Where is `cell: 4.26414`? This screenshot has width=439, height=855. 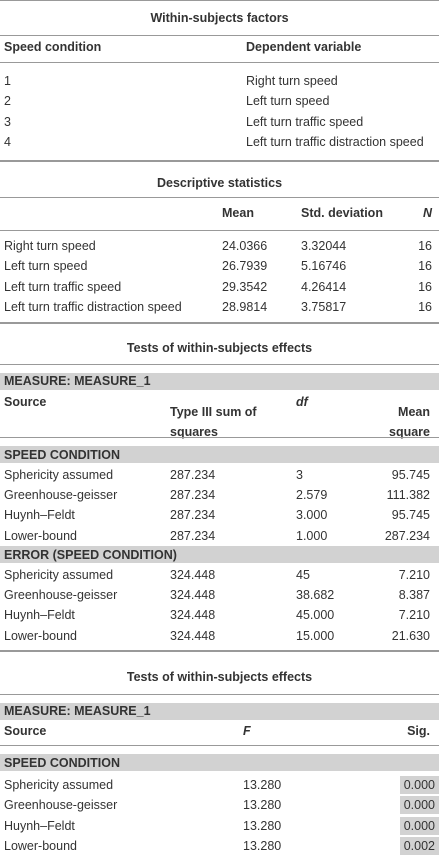
cell: 4.26414 is located at coordinates (324, 286).